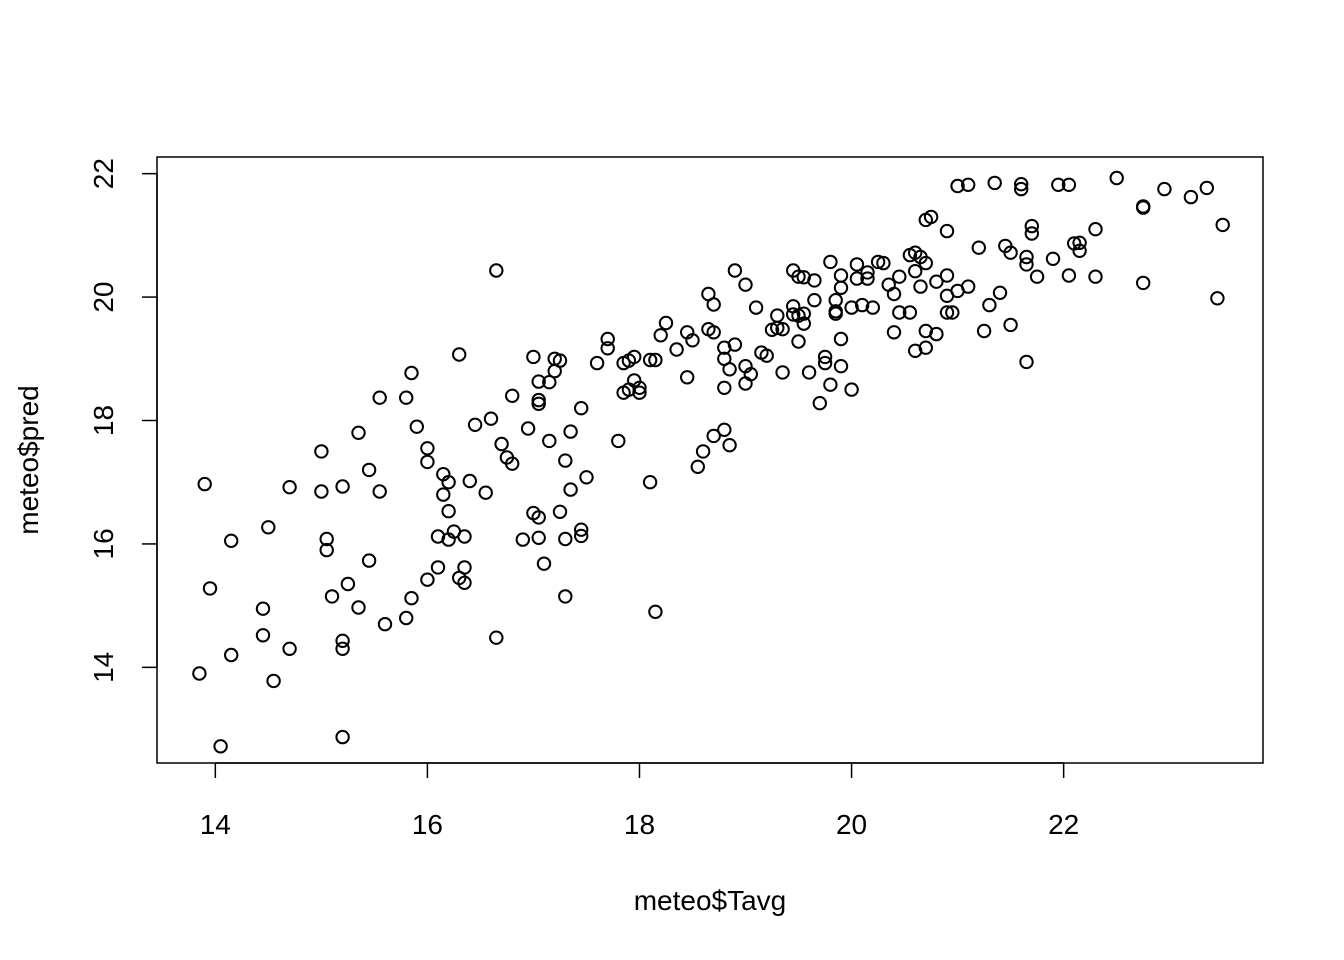 The height and width of the screenshot is (960, 1344). I want to click on x-axis-label: meteo$Tavg, so click(710, 900).